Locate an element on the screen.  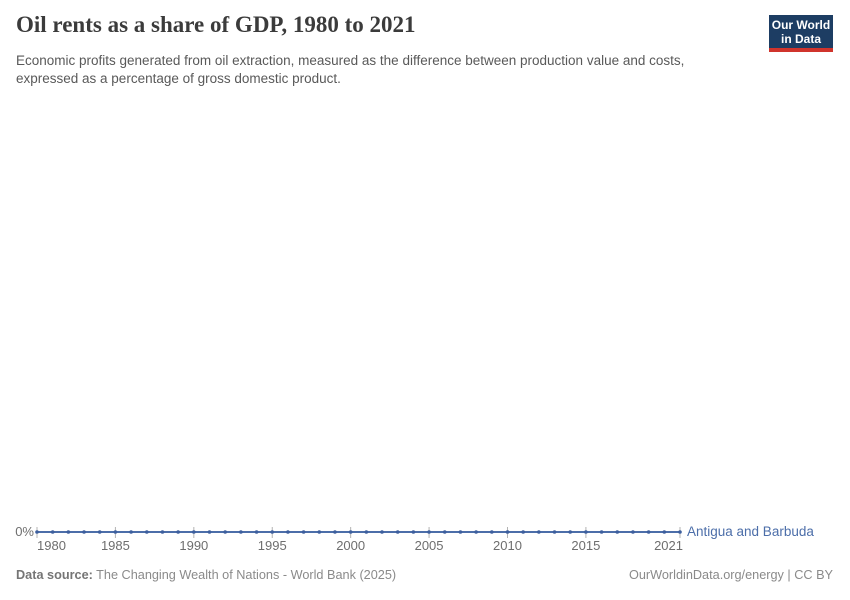
owid-logo: Our World in Data is located at coordinates (801, 33).